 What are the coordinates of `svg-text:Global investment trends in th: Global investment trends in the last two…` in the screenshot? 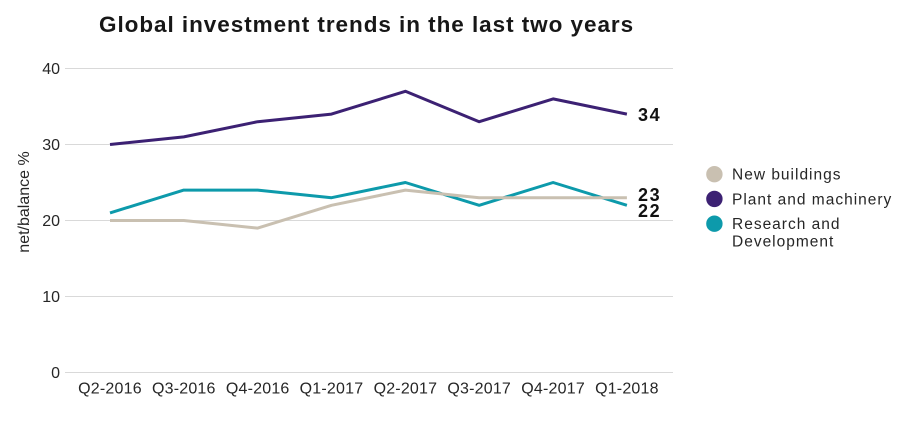 It's located at (366, 24).